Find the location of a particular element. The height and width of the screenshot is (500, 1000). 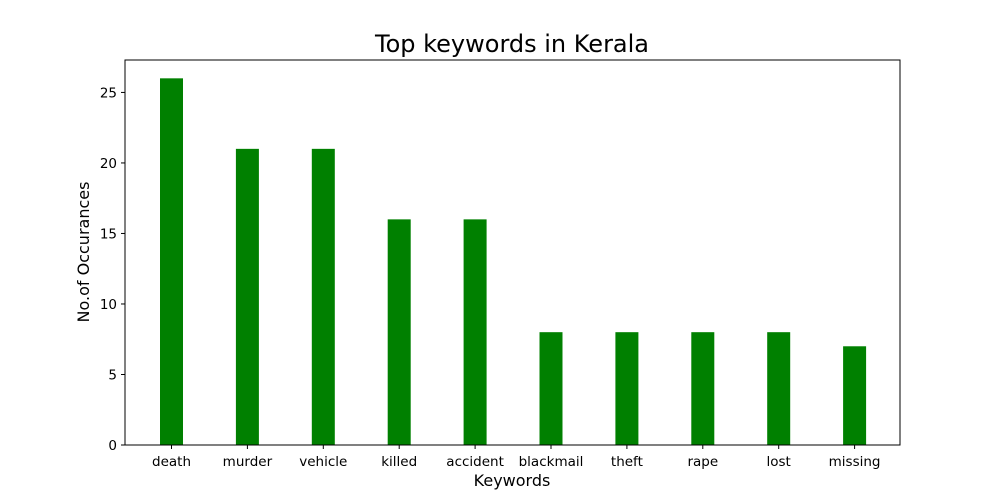

y-tick-label: 5 is located at coordinates (112, 375).